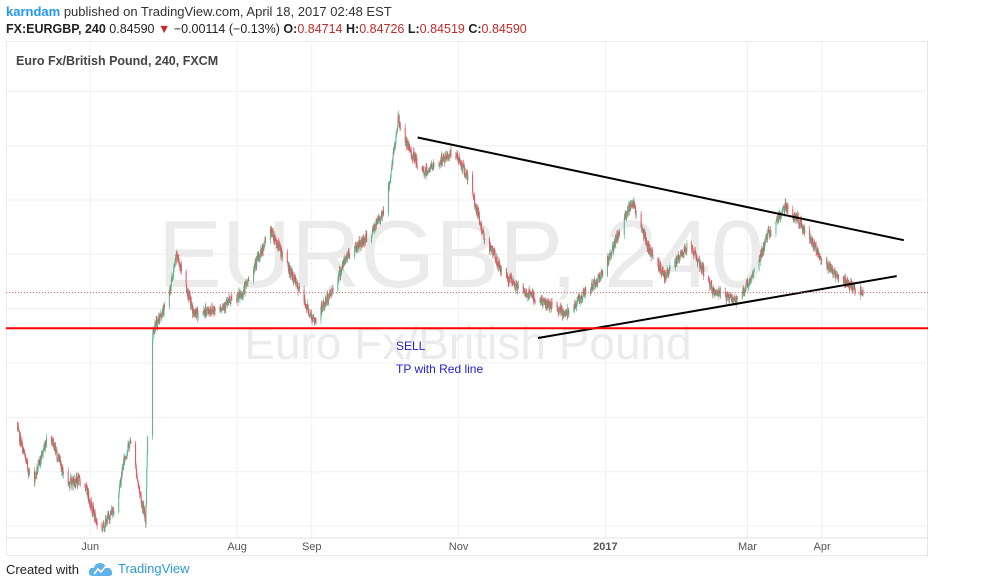 Image resolution: width=988 pixels, height=585 pixels. I want to click on trendline, so click(661, 189).